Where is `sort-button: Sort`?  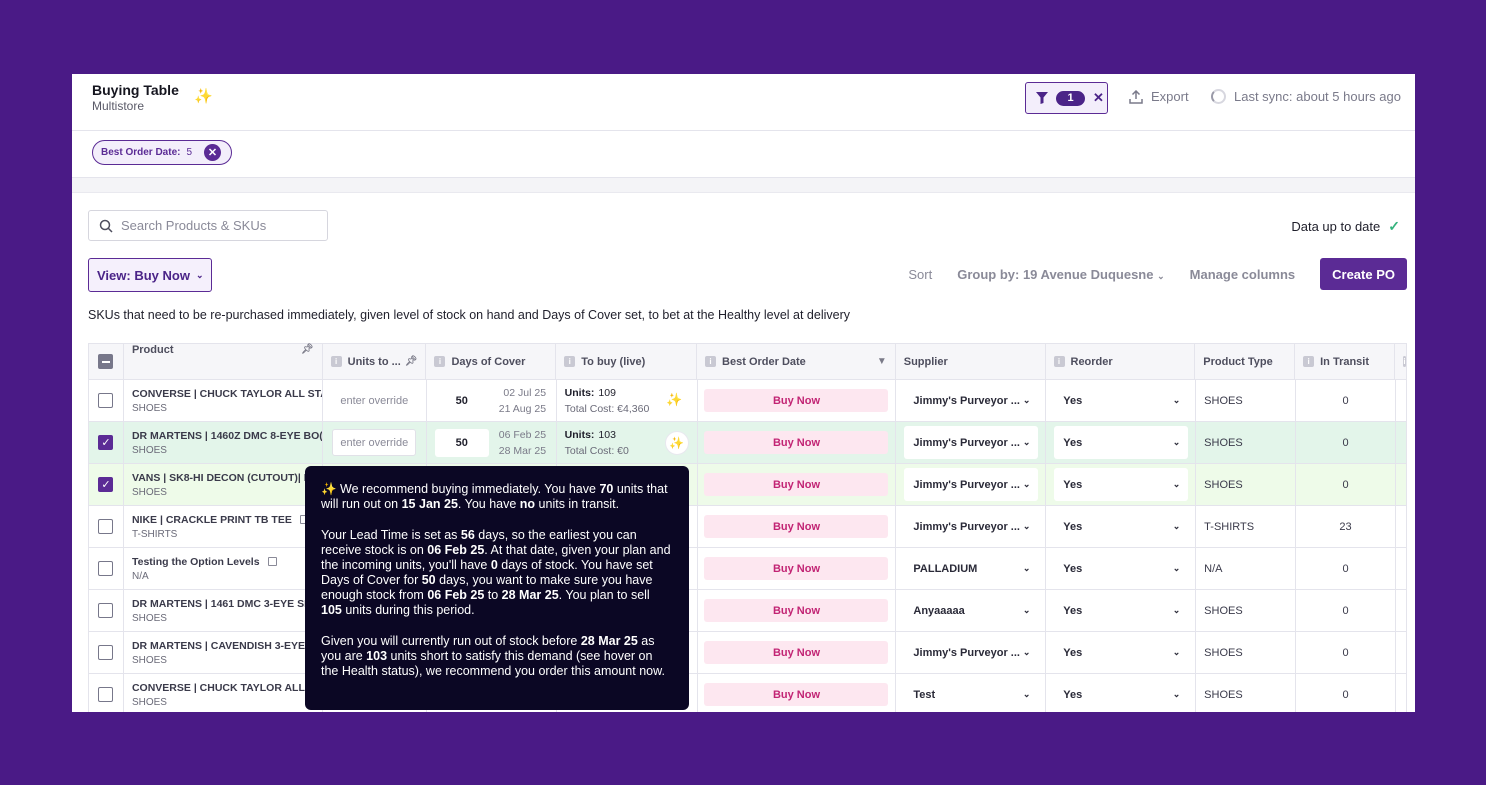
sort-button: Sort is located at coordinates (920, 274).